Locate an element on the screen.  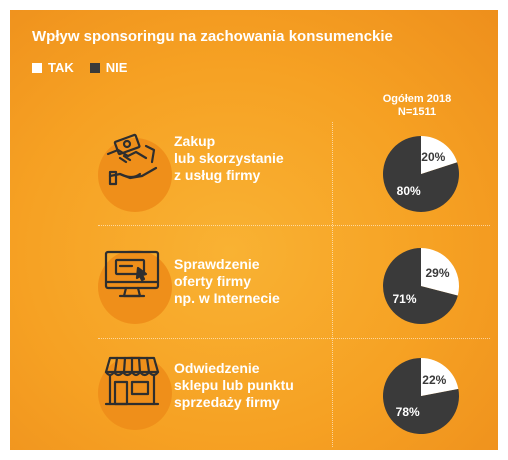
row-label-line: z usług firmy is located at coordinates (217, 175).